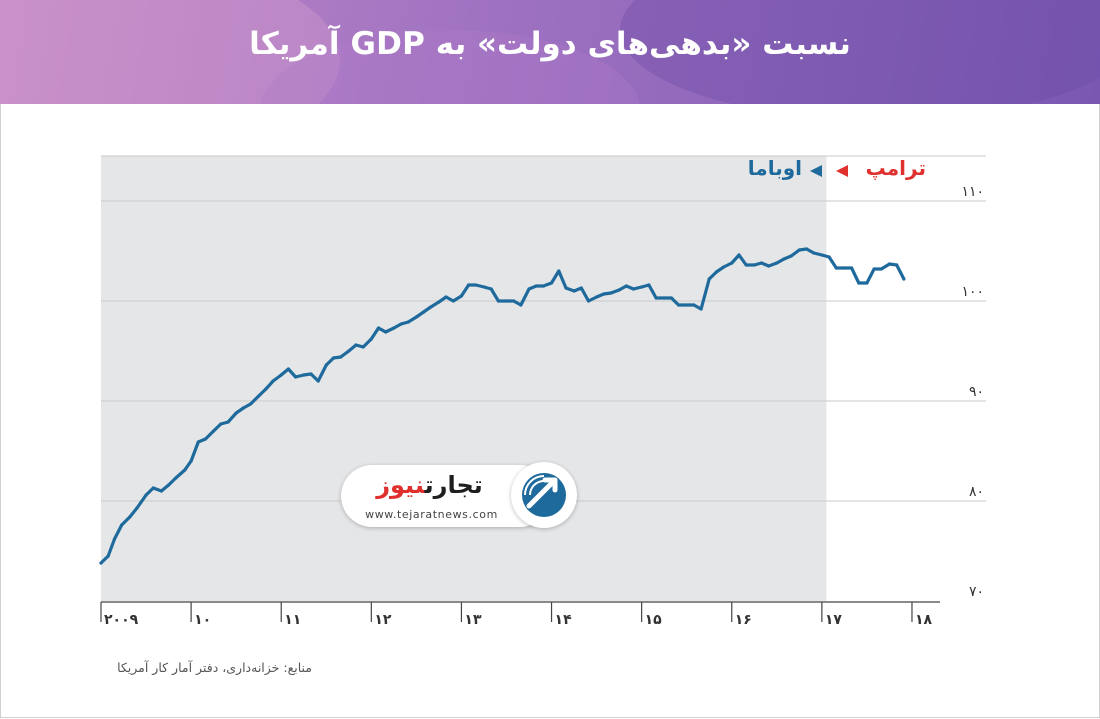 The image size is (1100, 719). Describe the element at coordinates (972, 292) in the screenshot. I see `y-tick-label: ۱۰۰` at that location.